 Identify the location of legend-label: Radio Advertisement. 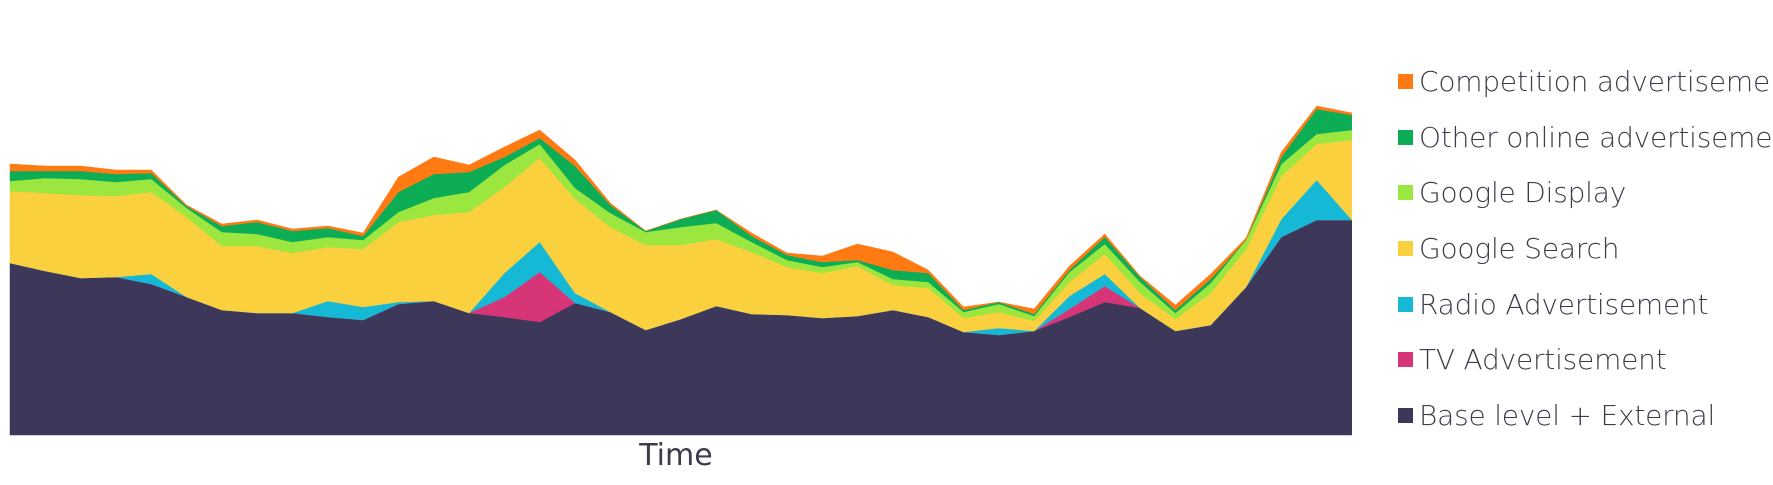
(1564, 304).